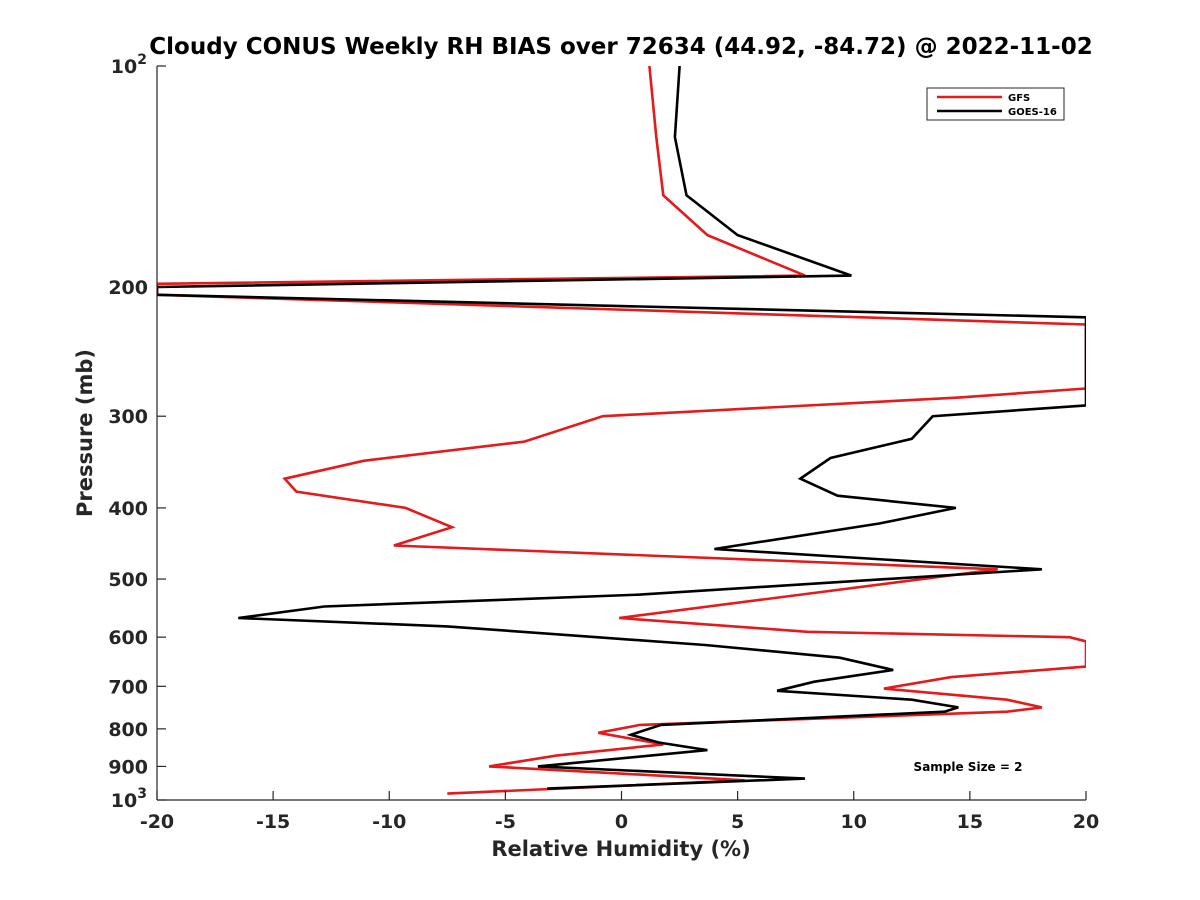  What do you see at coordinates (620, 849) in the screenshot?
I see `x-axis-label: Relative Humidity (%)` at bounding box center [620, 849].